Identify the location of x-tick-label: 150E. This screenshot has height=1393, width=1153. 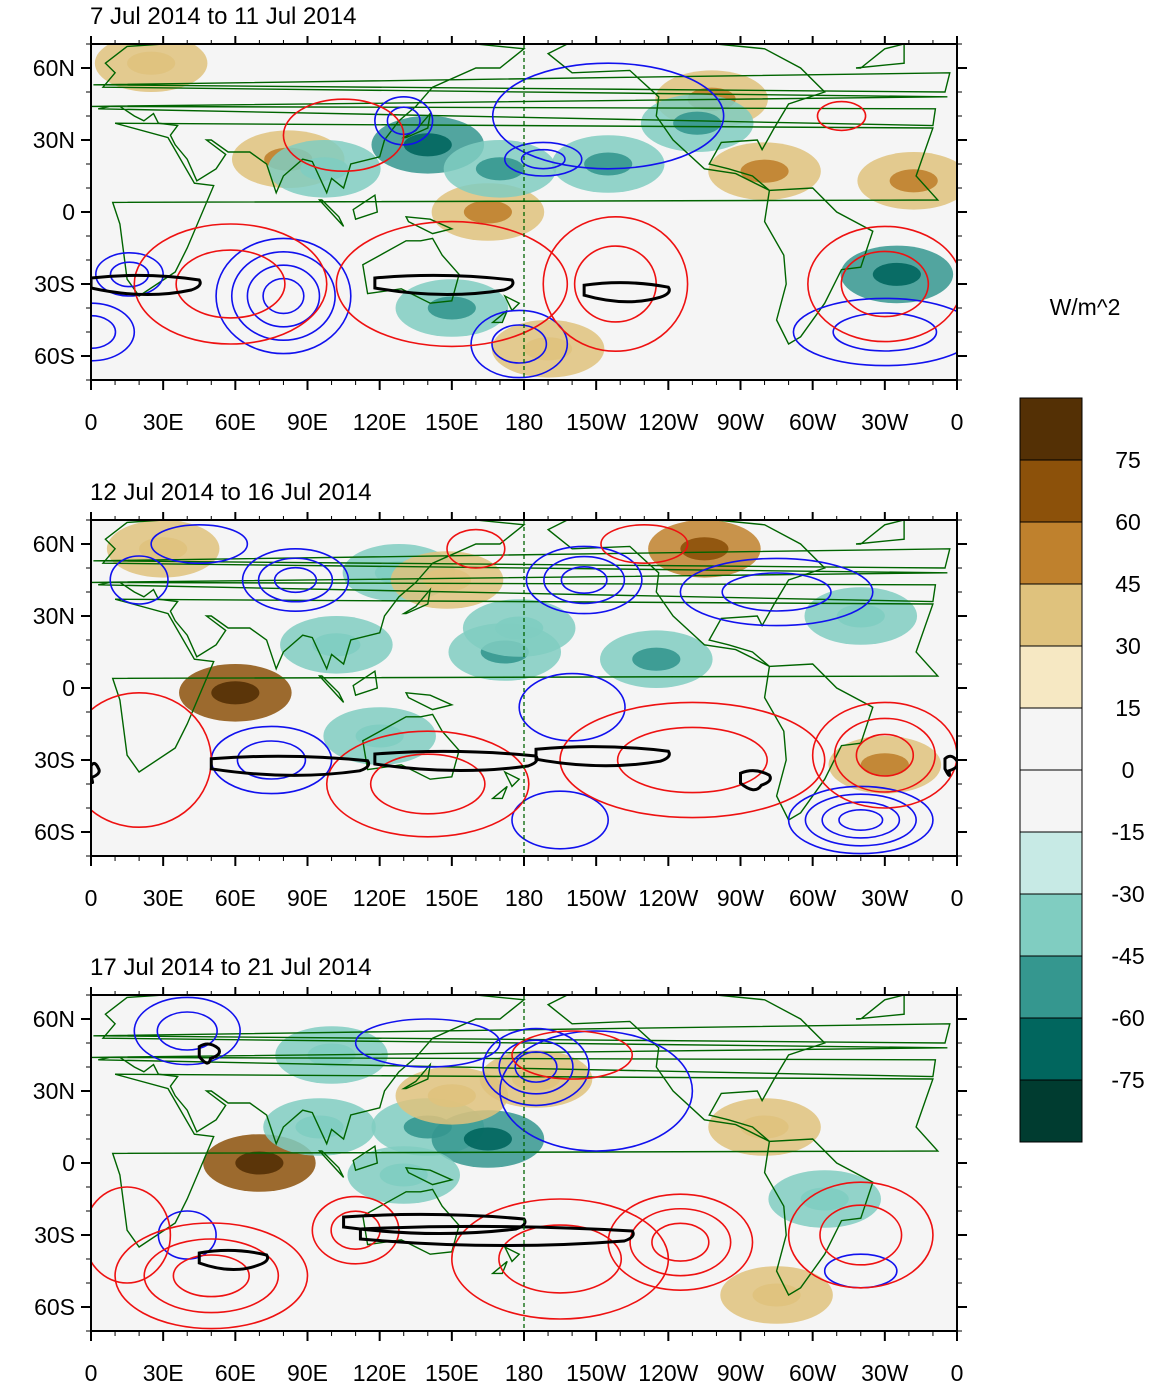
(452, 898).